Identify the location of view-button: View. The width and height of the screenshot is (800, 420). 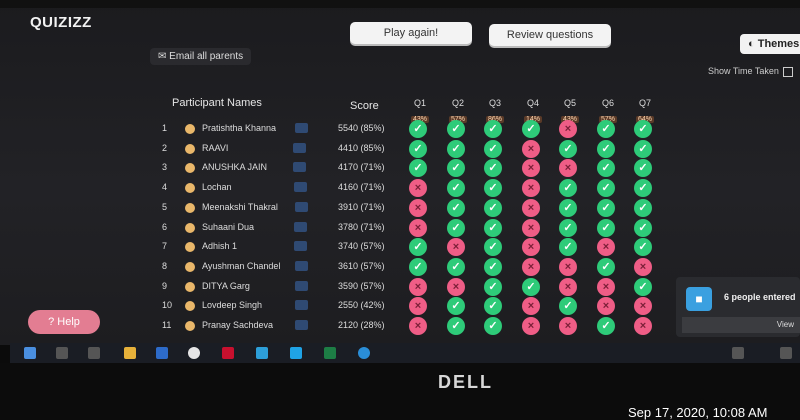
(741, 325).